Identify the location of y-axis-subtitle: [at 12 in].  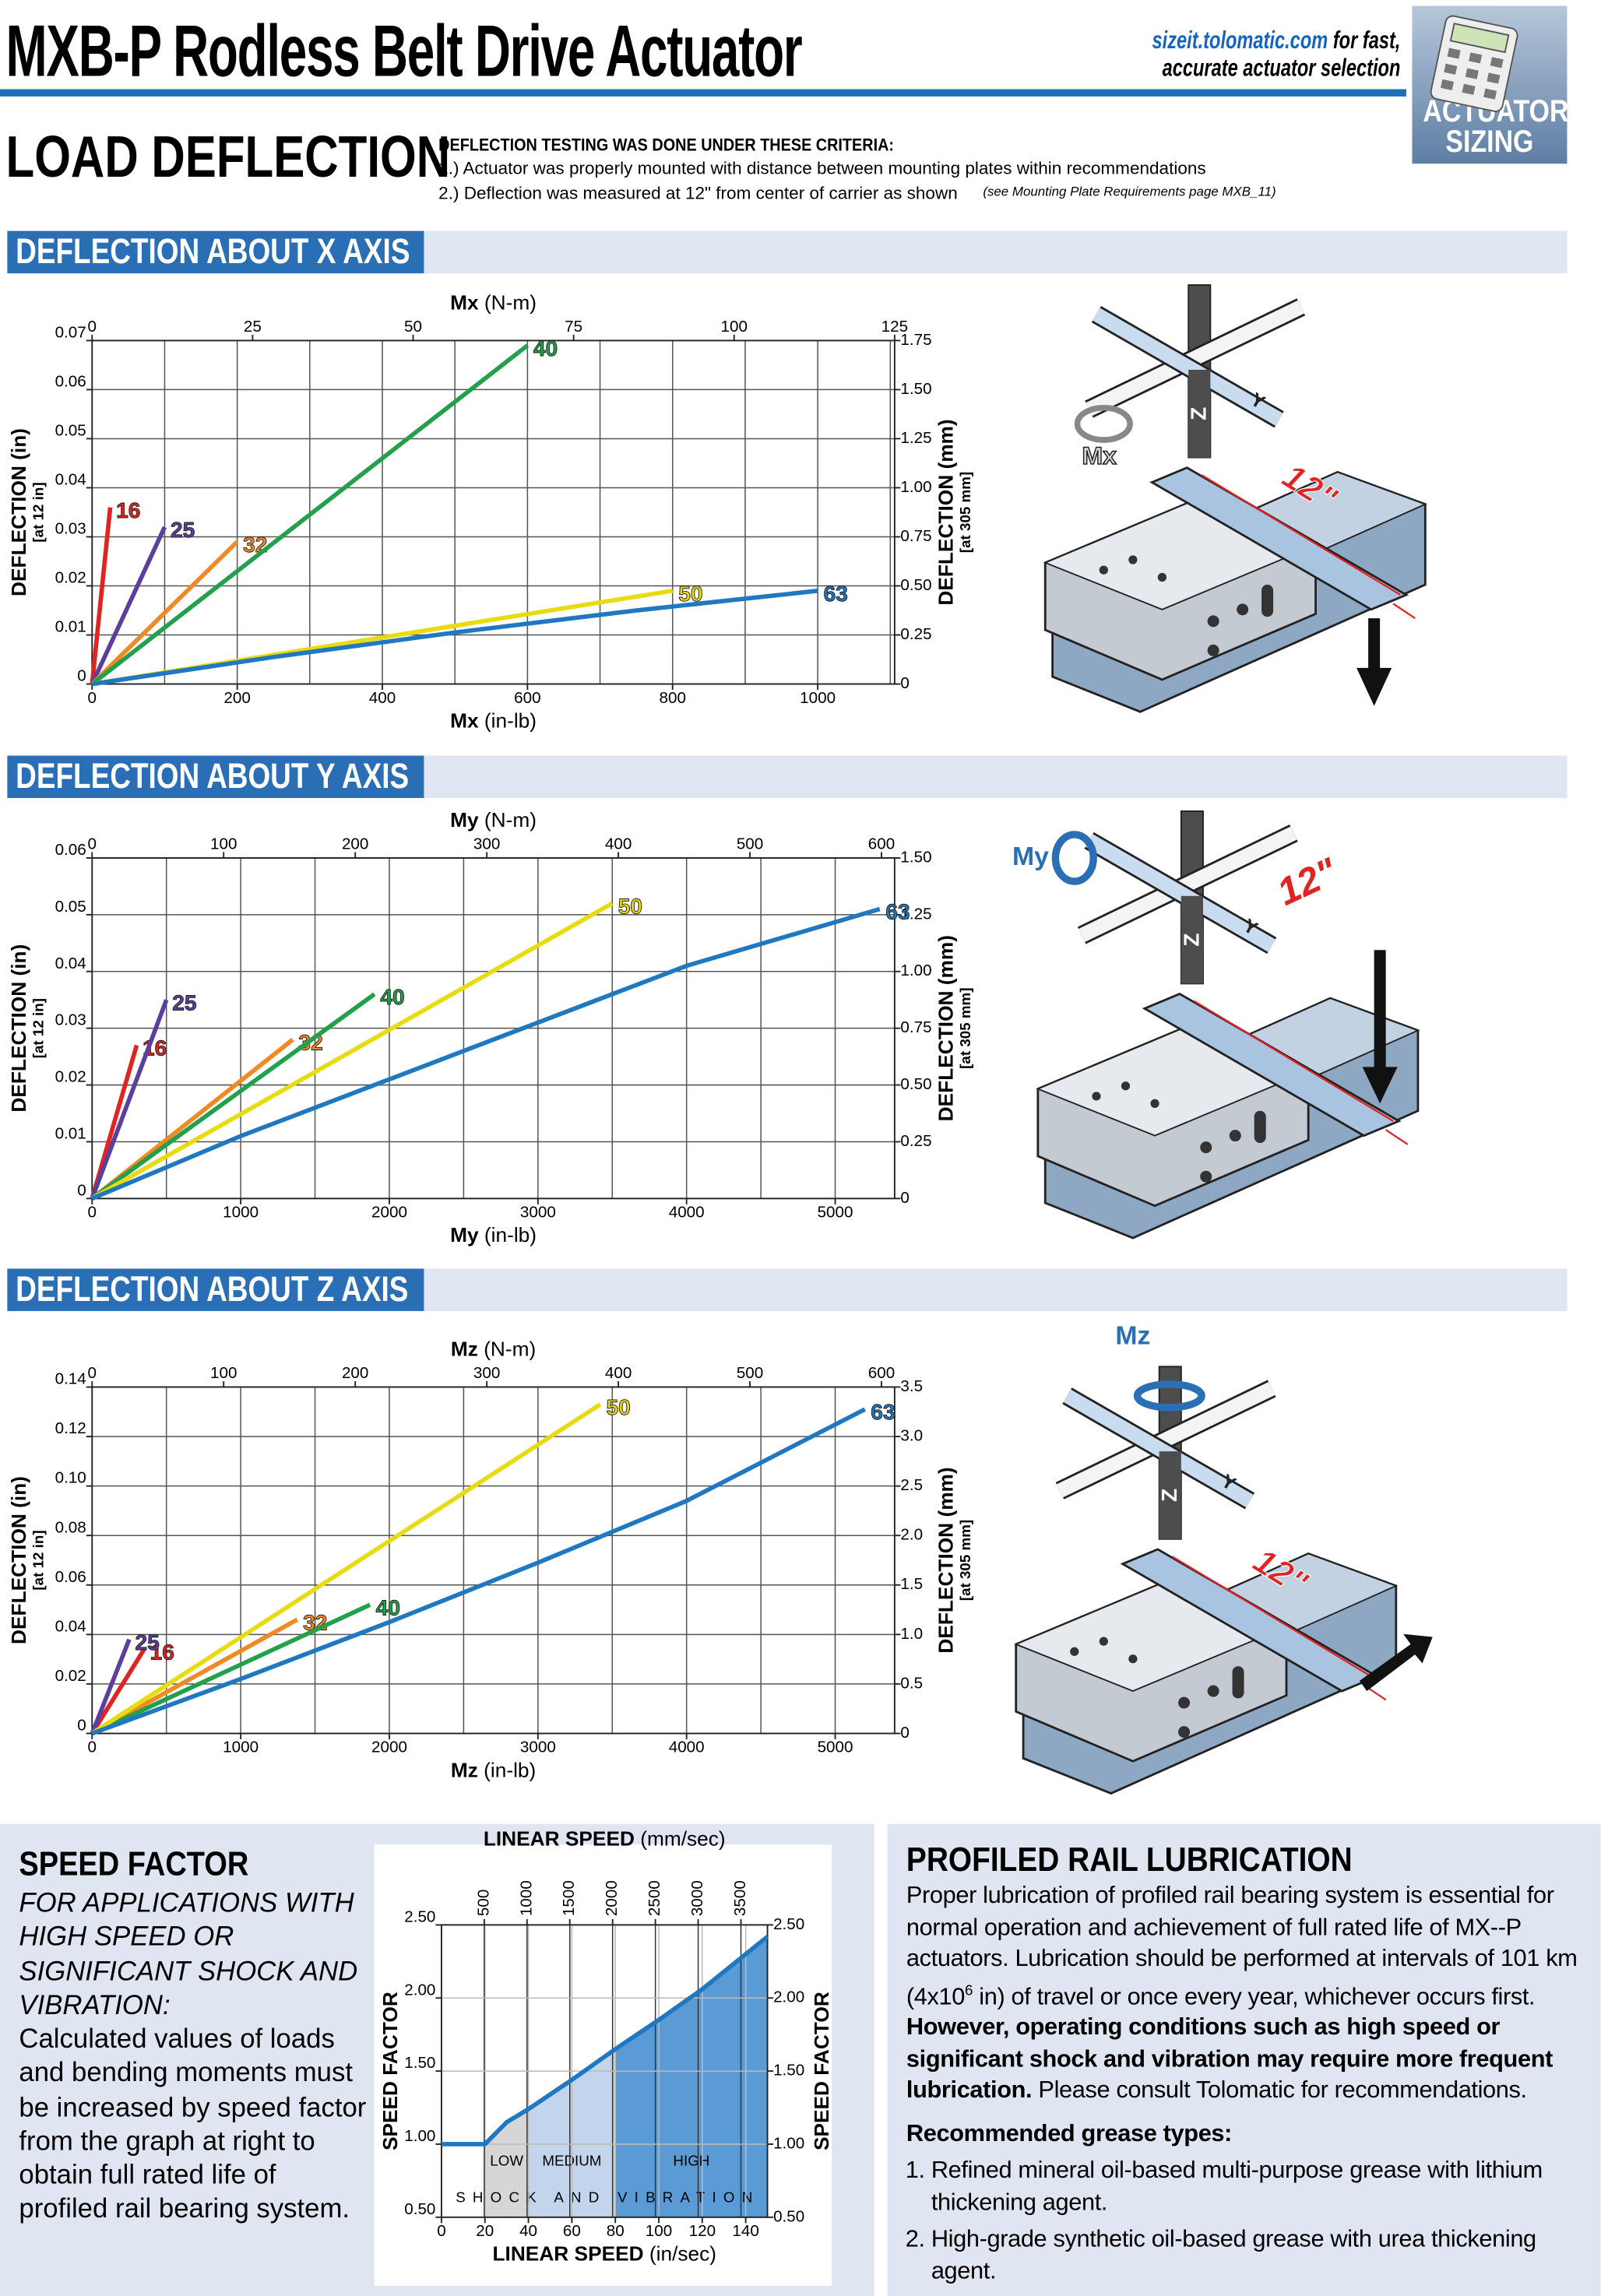
(38, 512).